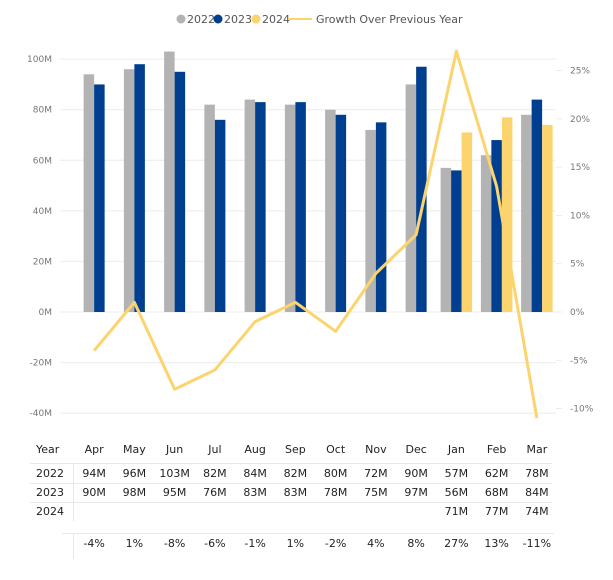 Image resolution: width=613 pixels, height=580 pixels. Describe the element at coordinates (456, 473) in the screenshot. I see `table-cell: 57M` at that location.